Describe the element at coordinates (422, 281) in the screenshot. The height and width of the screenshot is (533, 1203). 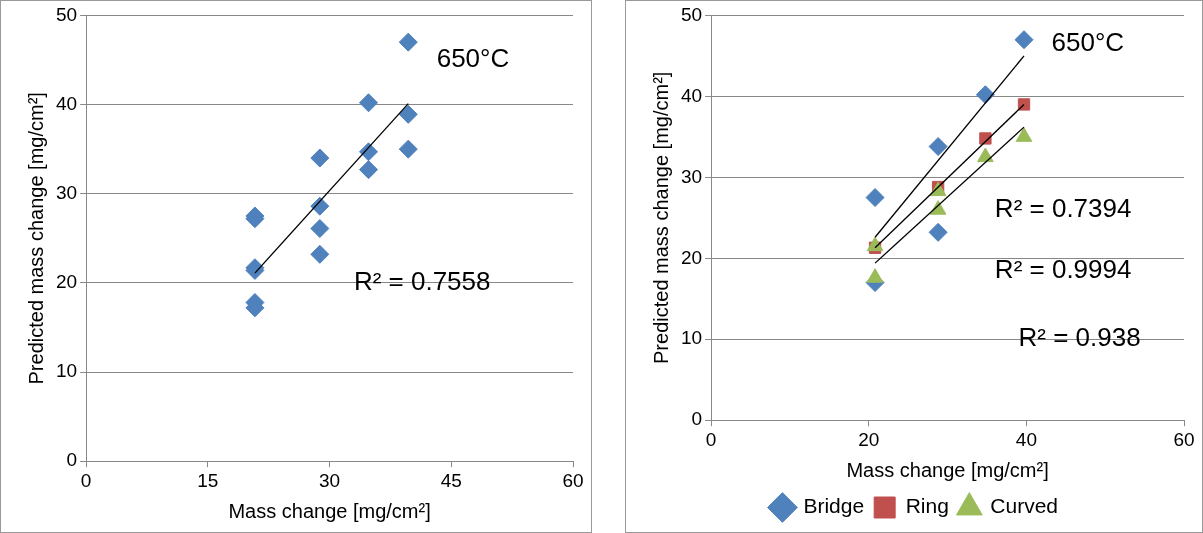
I see `annotation: R² = 0.7558` at that location.